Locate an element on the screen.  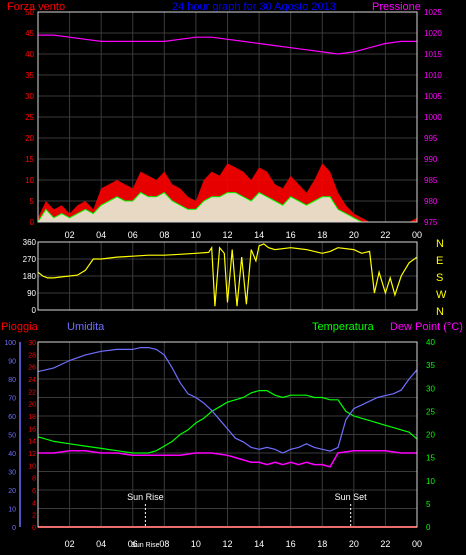
temperature-tick-label: 0 is located at coordinates (428, 527).